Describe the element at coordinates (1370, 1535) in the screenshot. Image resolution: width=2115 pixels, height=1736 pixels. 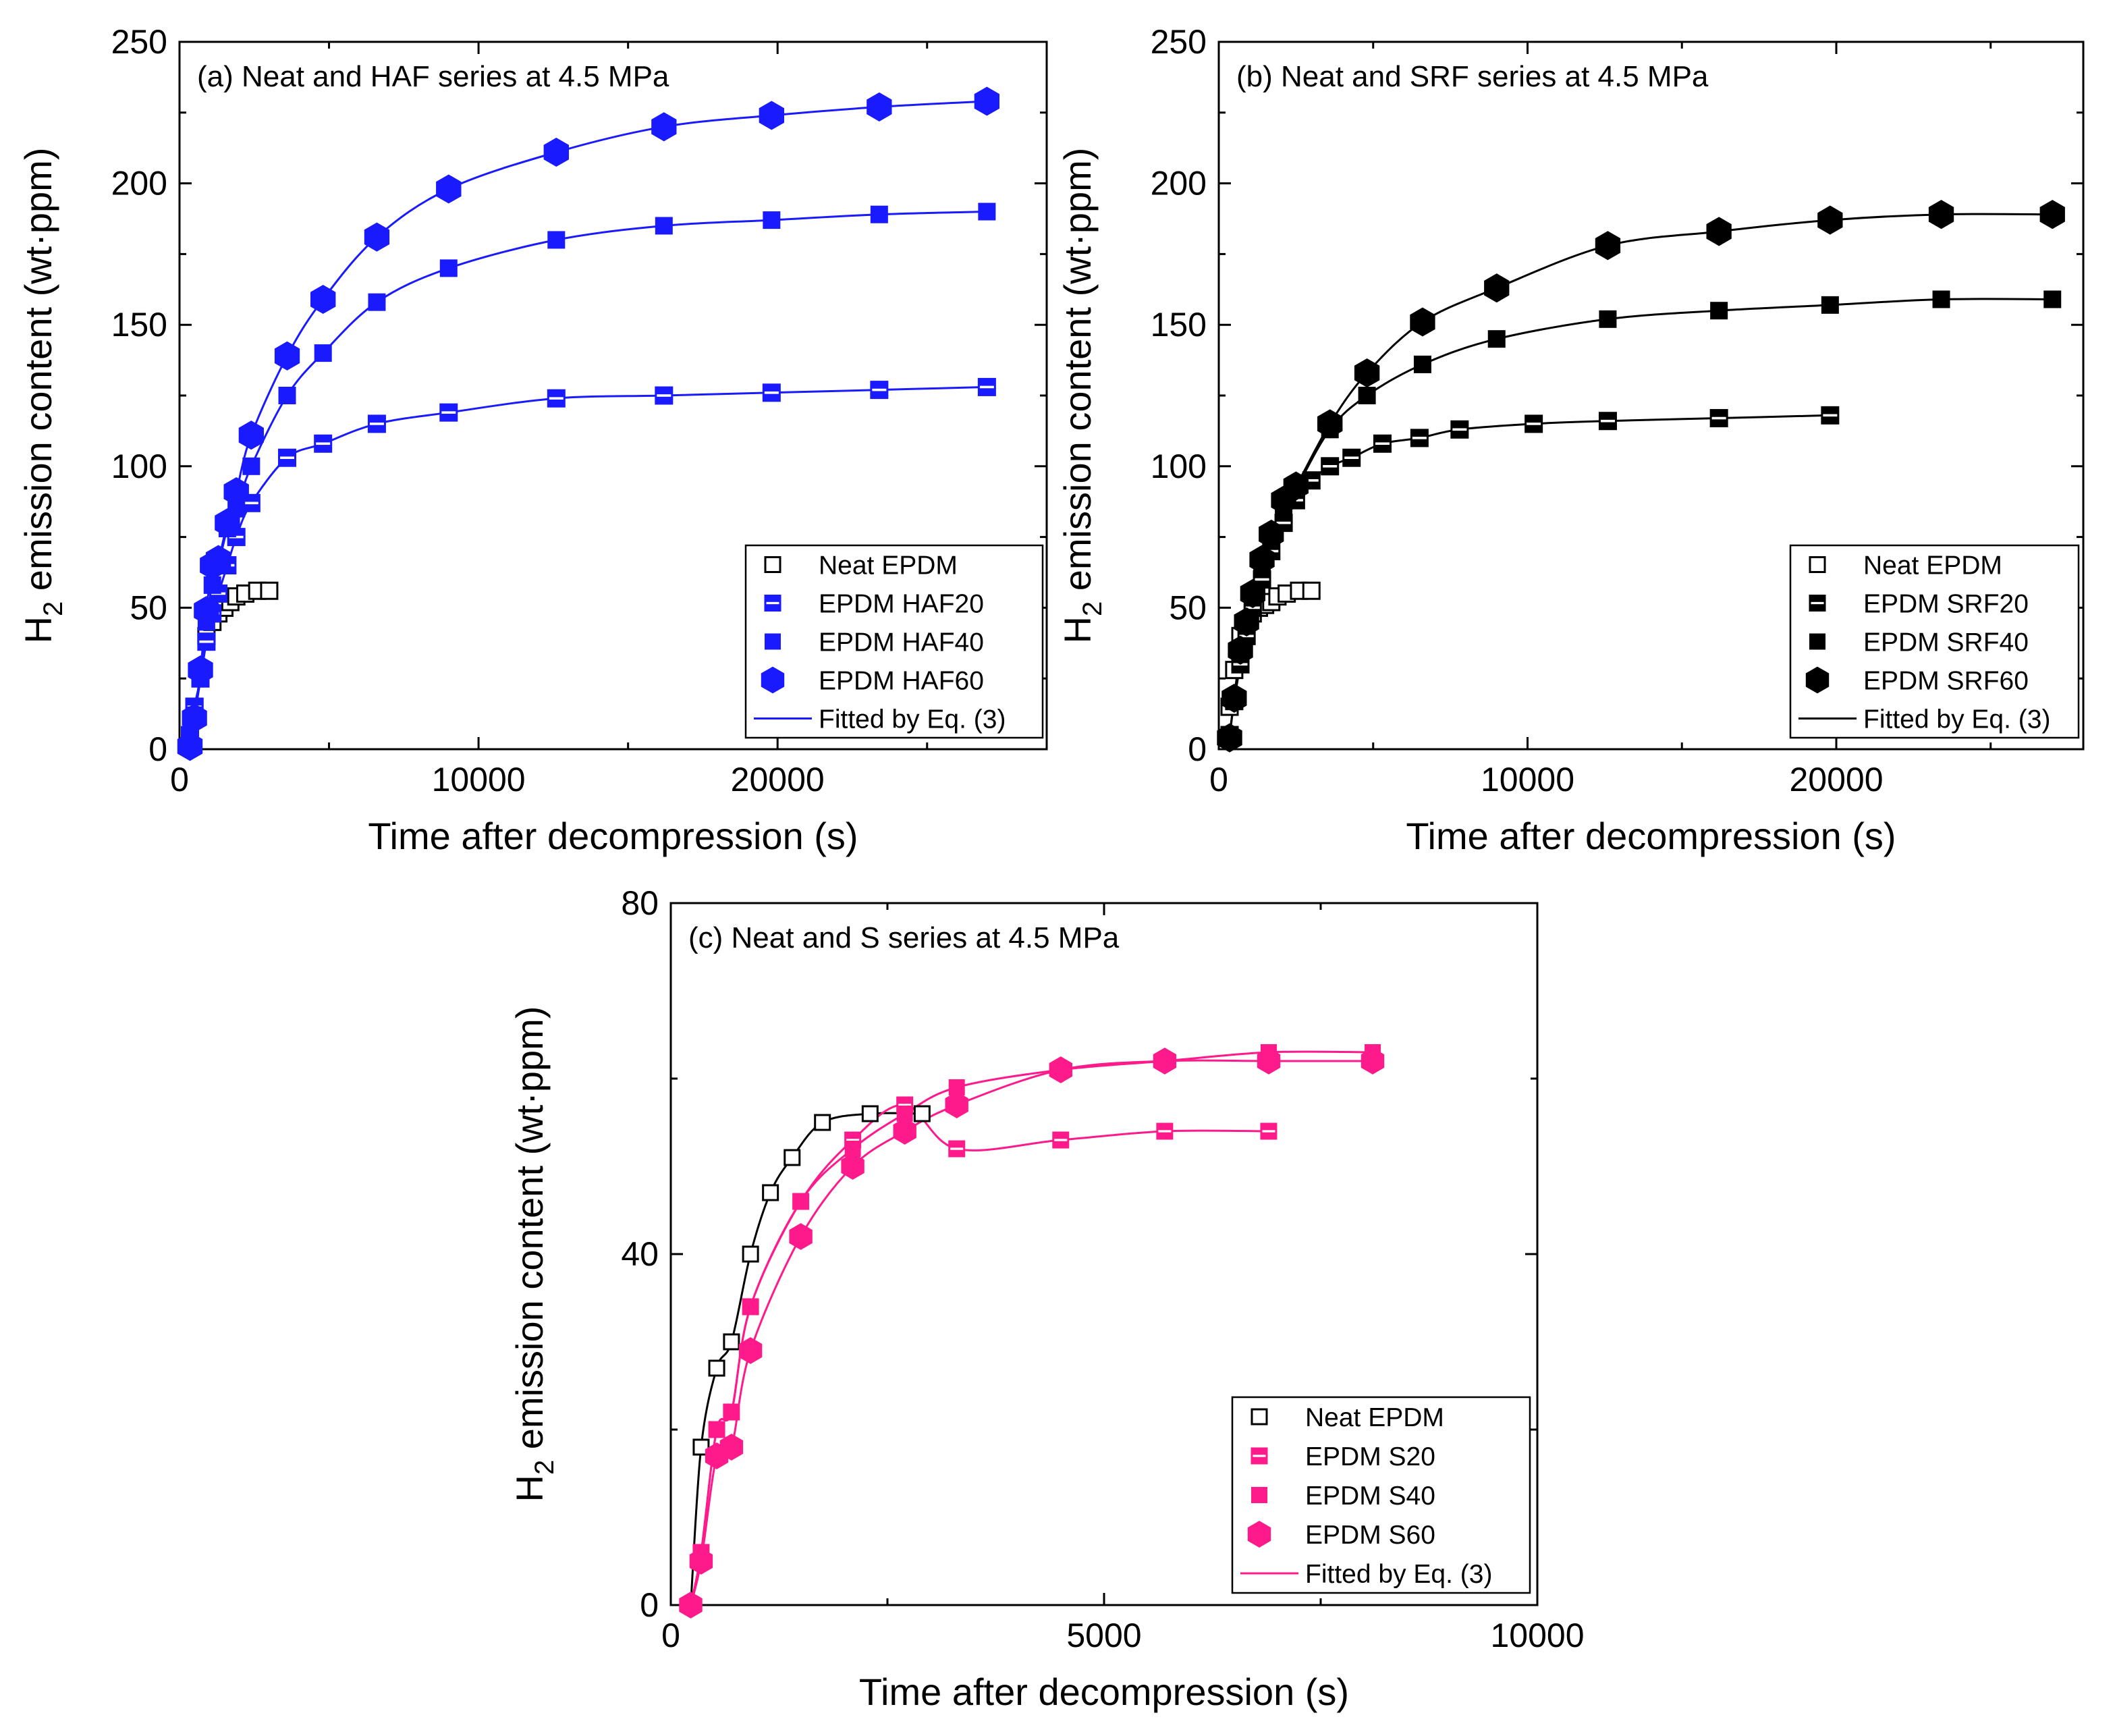
I see `legend-label: EPDM S60` at that location.